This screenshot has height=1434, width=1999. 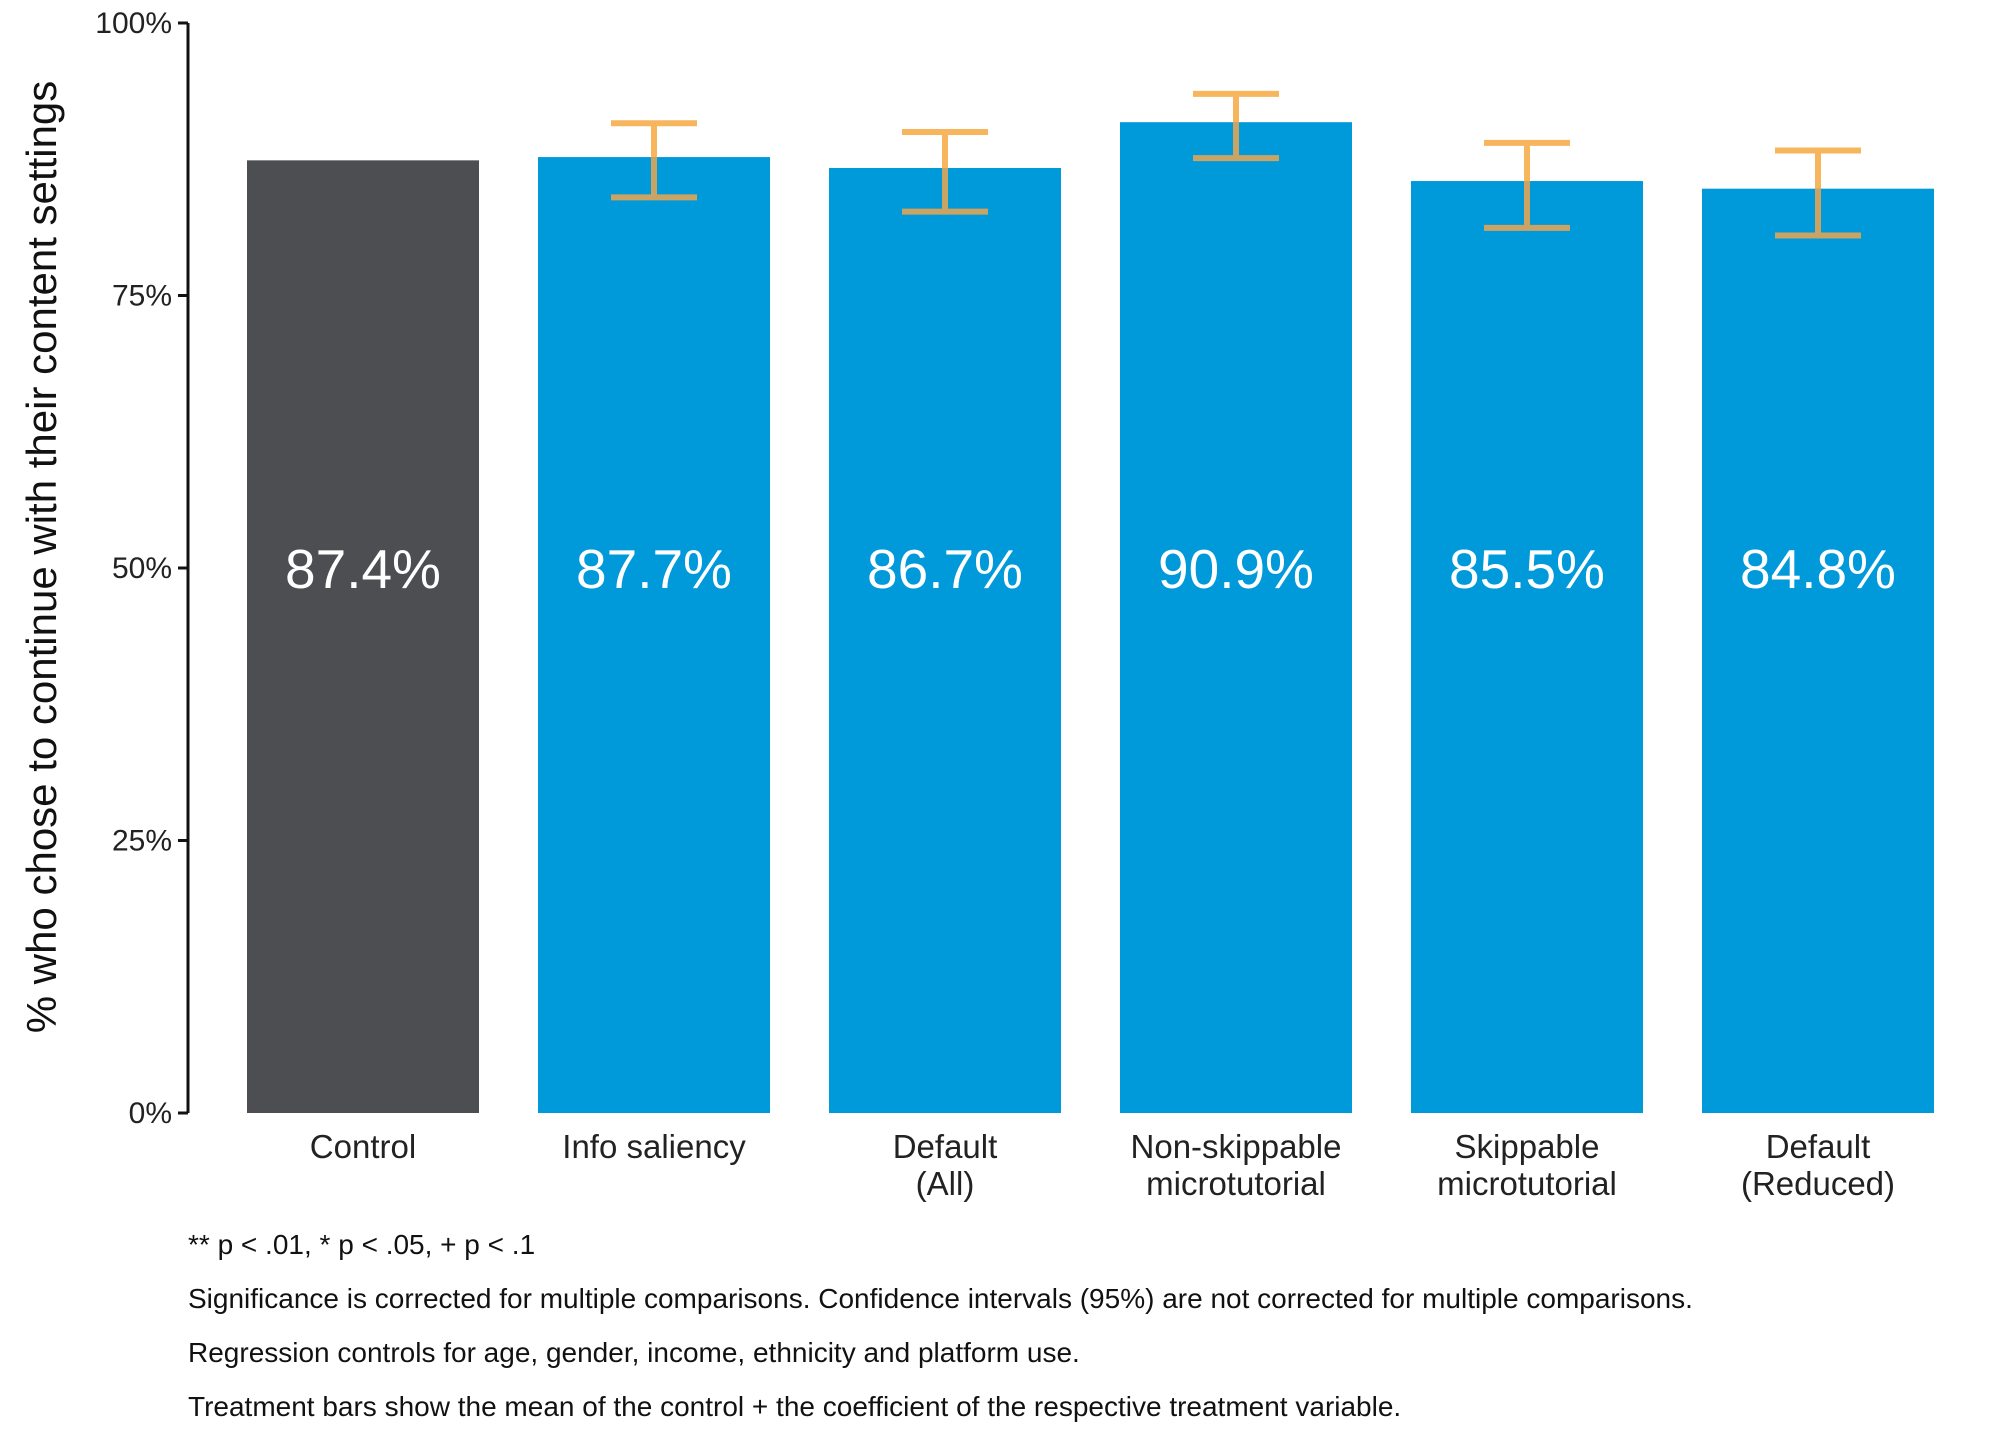 I want to click on category-label-0: Control, so click(x=363, y=1146).